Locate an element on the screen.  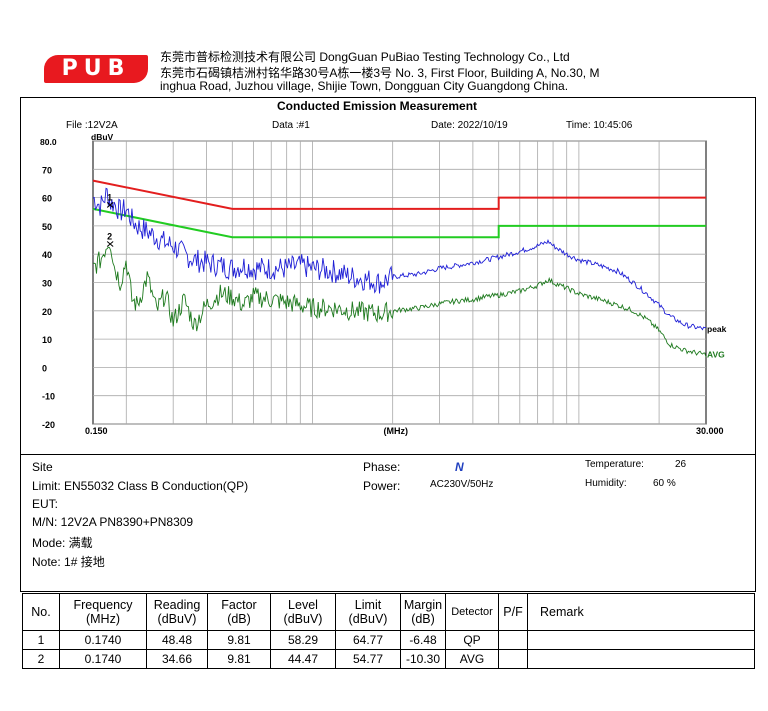
table-row: 1 0.1740 48.48 9.81 58.29 64.77 -6.48 QP is located at coordinates (388, 640).